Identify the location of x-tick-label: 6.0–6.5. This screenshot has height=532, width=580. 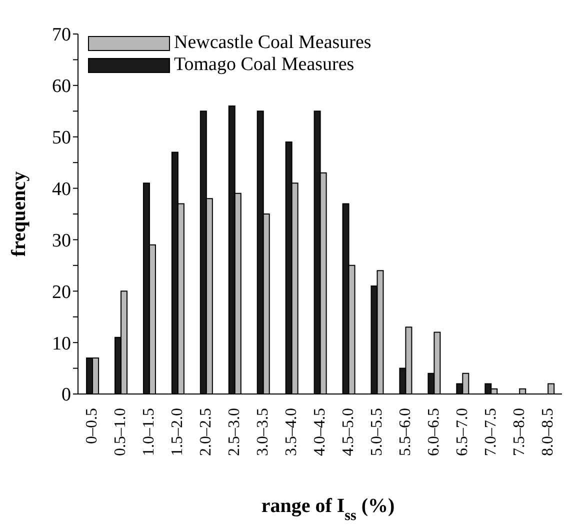
(433, 432).